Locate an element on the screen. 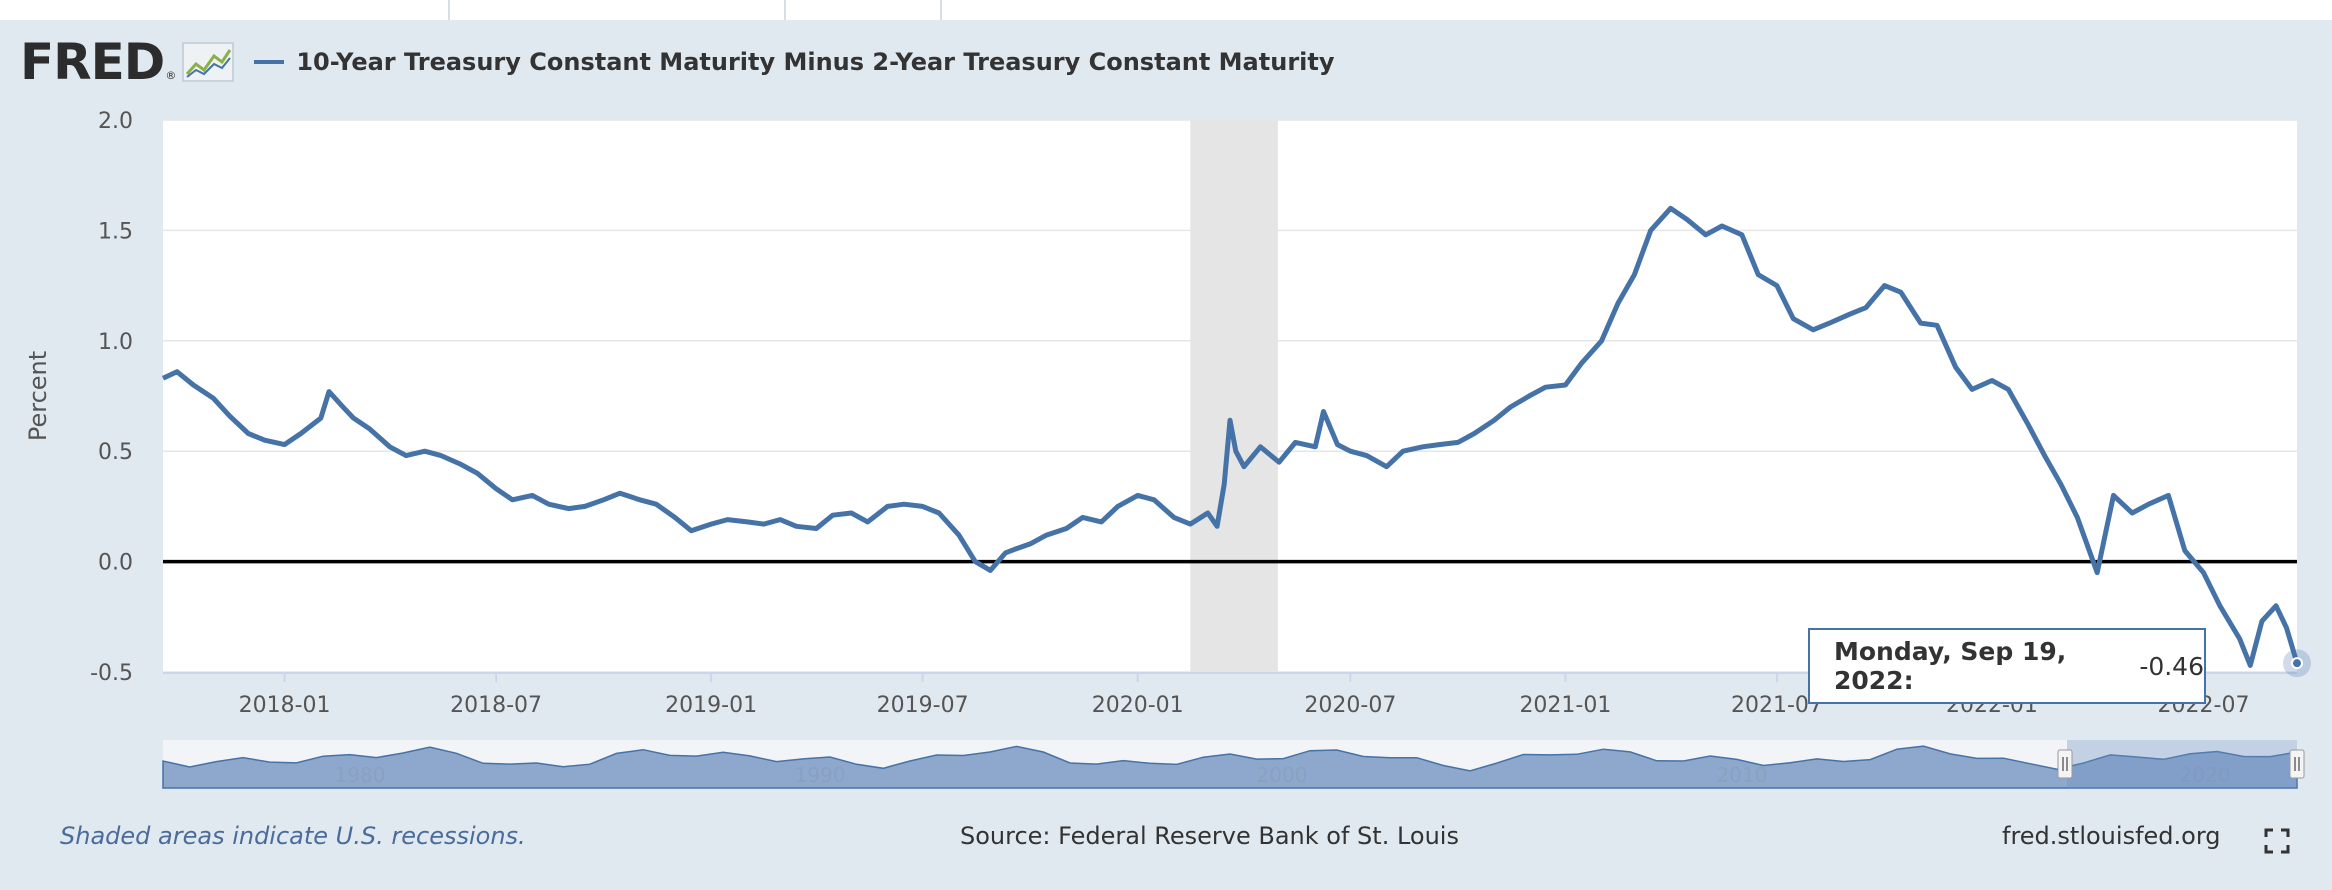  x-tick-label: 2021-01 is located at coordinates (1565, 705).